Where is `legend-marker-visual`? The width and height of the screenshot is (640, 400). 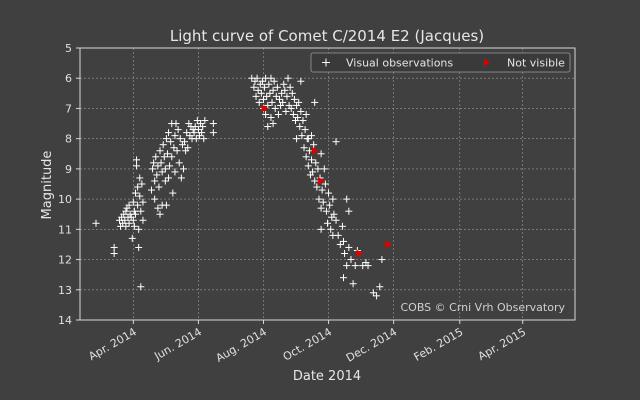 legend-marker-visual is located at coordinates (326, 62).